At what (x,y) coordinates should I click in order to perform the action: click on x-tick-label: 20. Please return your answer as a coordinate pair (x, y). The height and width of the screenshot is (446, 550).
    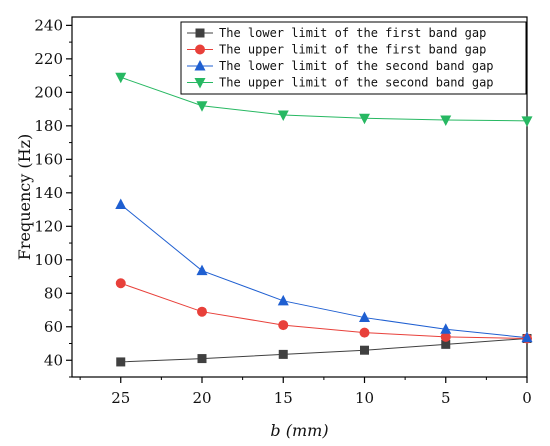
    Looking at the image, I should click on (201, 398).